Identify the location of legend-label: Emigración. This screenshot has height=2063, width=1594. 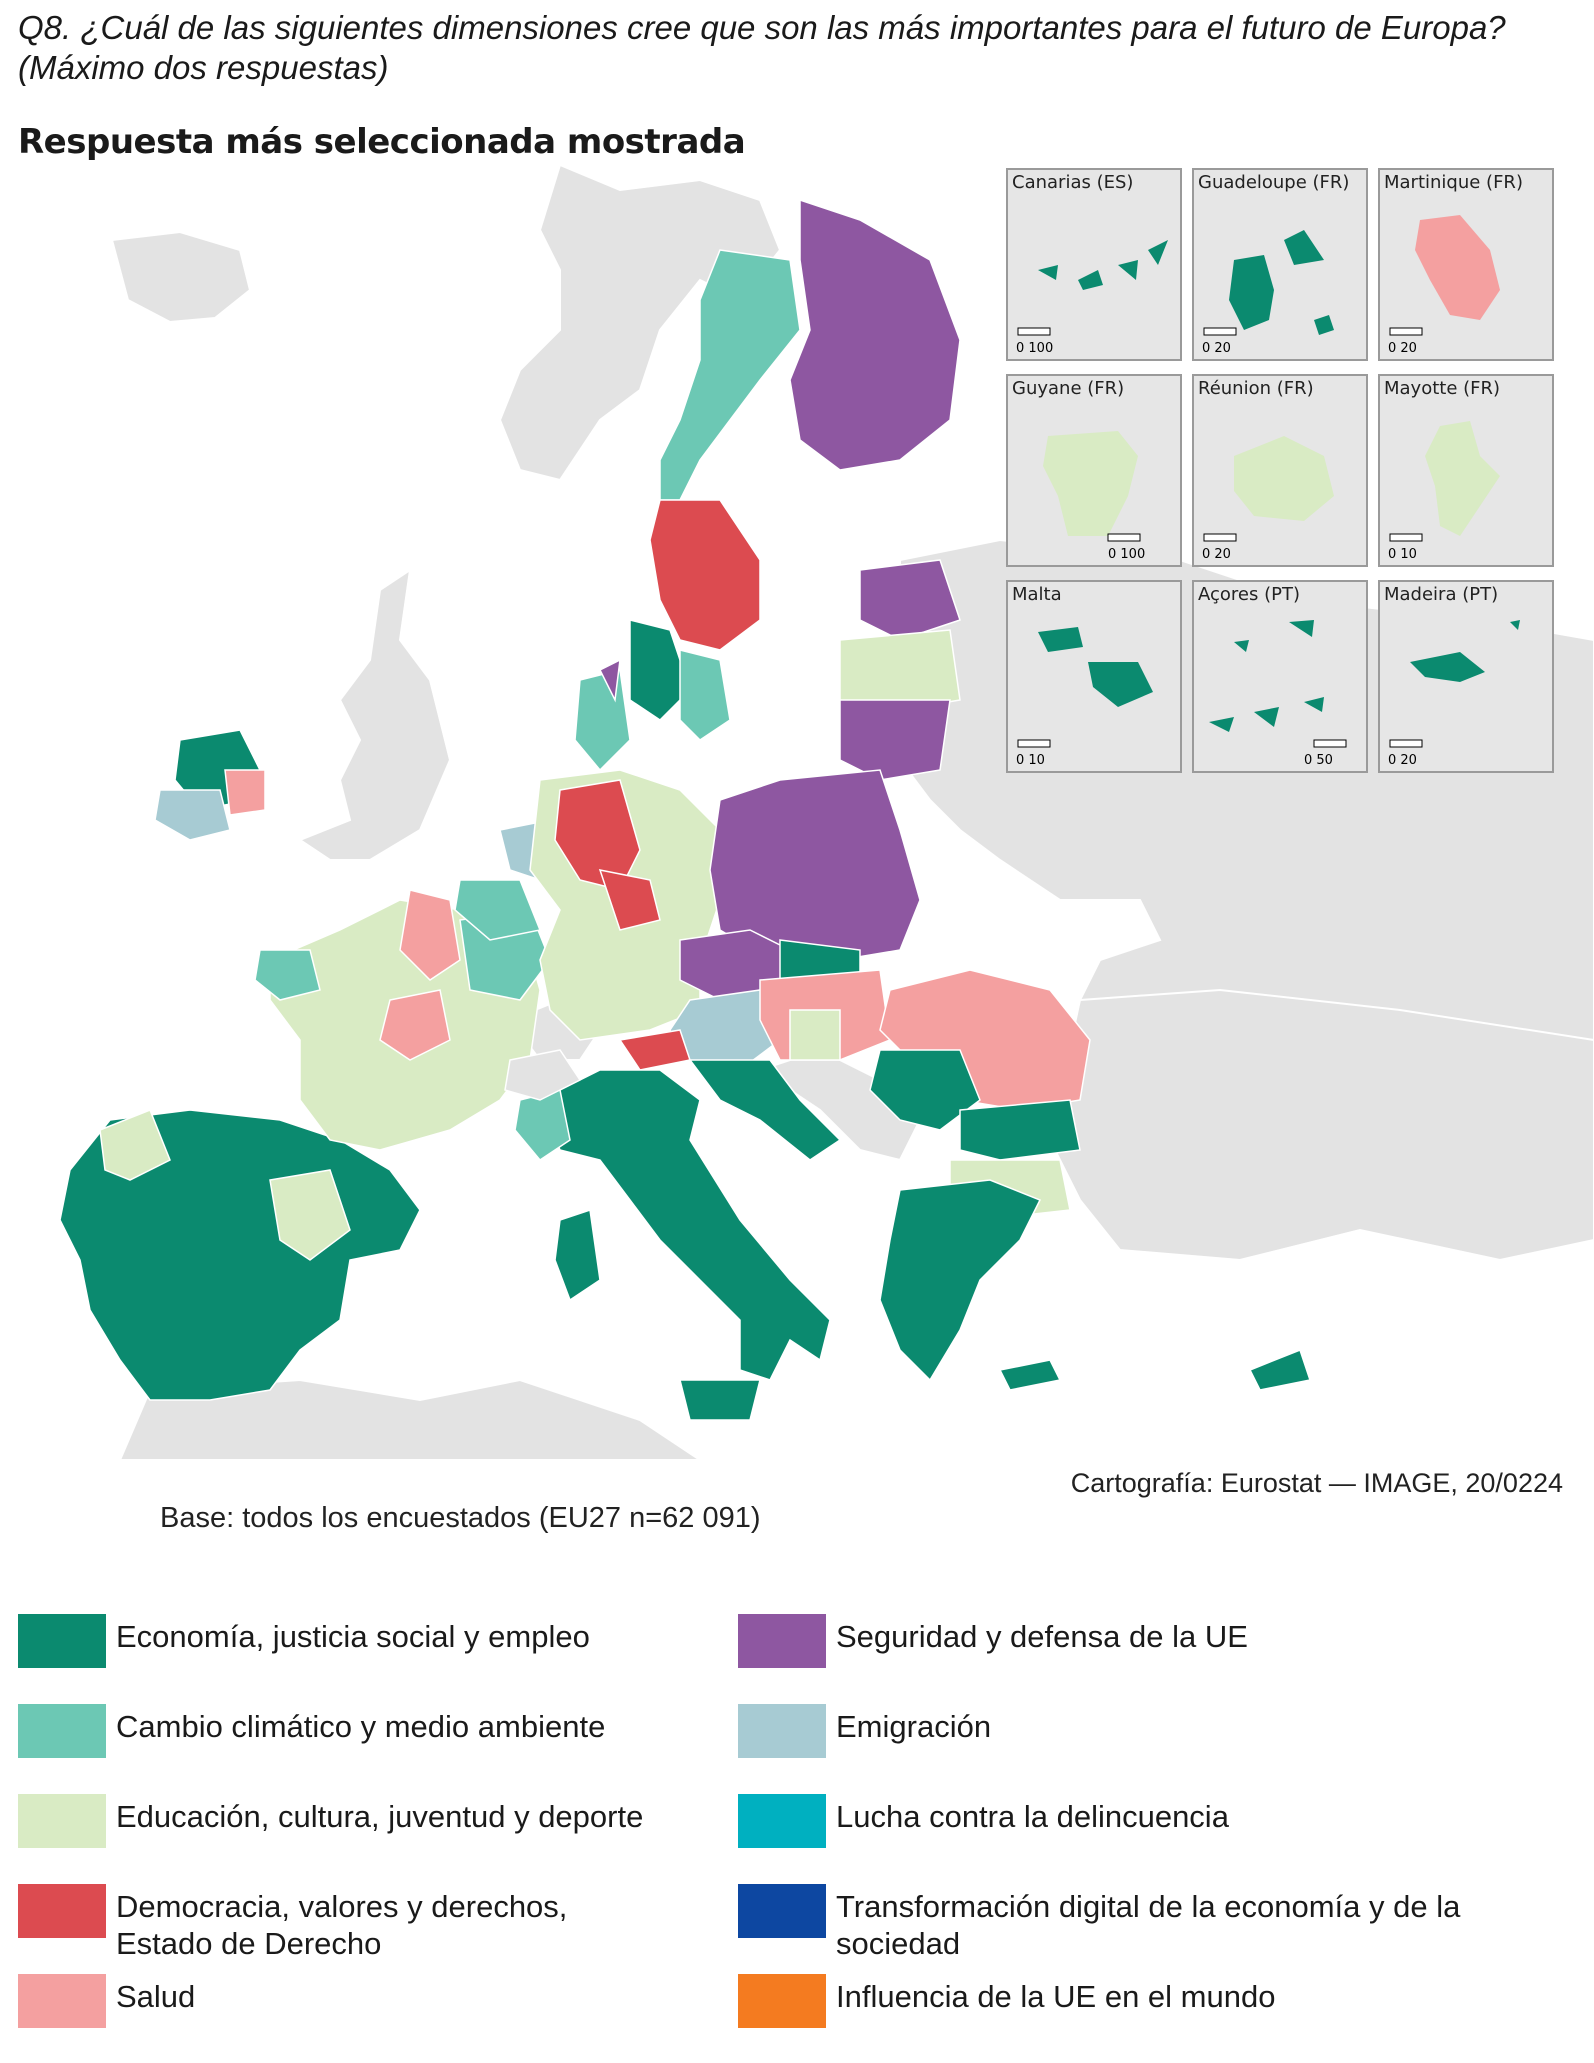
(914, 1726).